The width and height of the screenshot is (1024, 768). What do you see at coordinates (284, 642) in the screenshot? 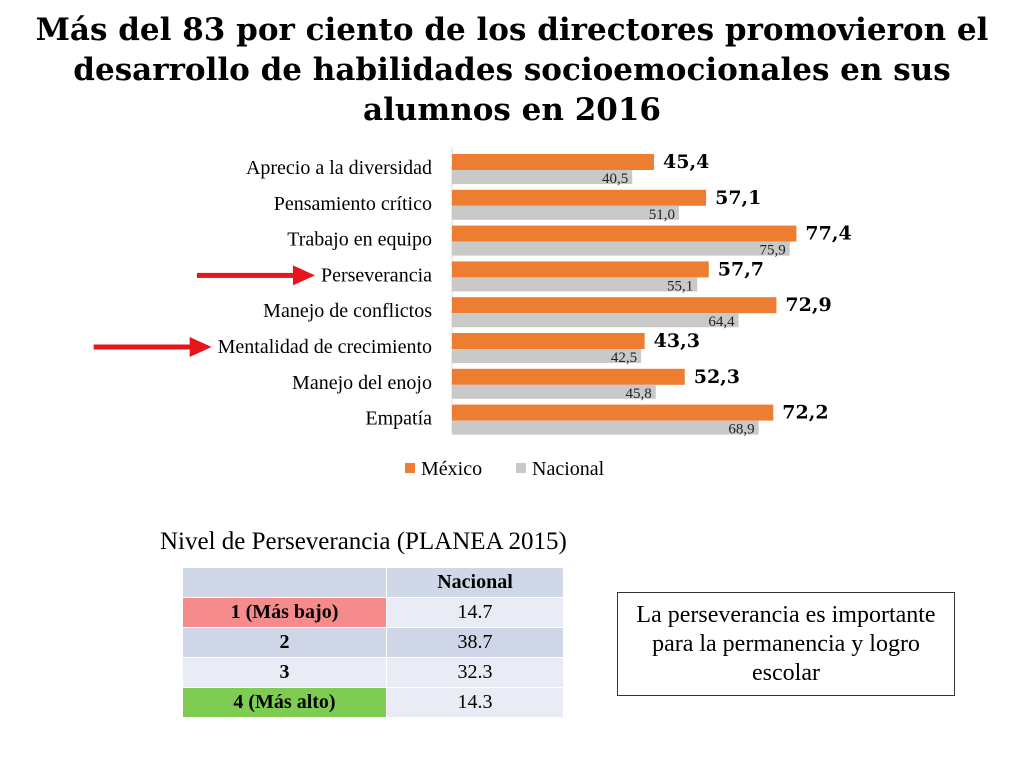
I see `level-cell: 2` at bounding box center [284, 642].